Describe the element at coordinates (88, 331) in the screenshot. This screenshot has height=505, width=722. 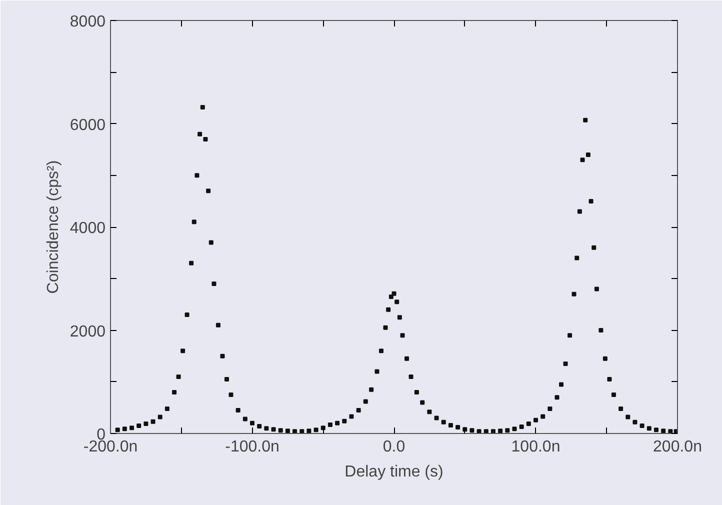
I see `y-tick-label: 2000` at that location.